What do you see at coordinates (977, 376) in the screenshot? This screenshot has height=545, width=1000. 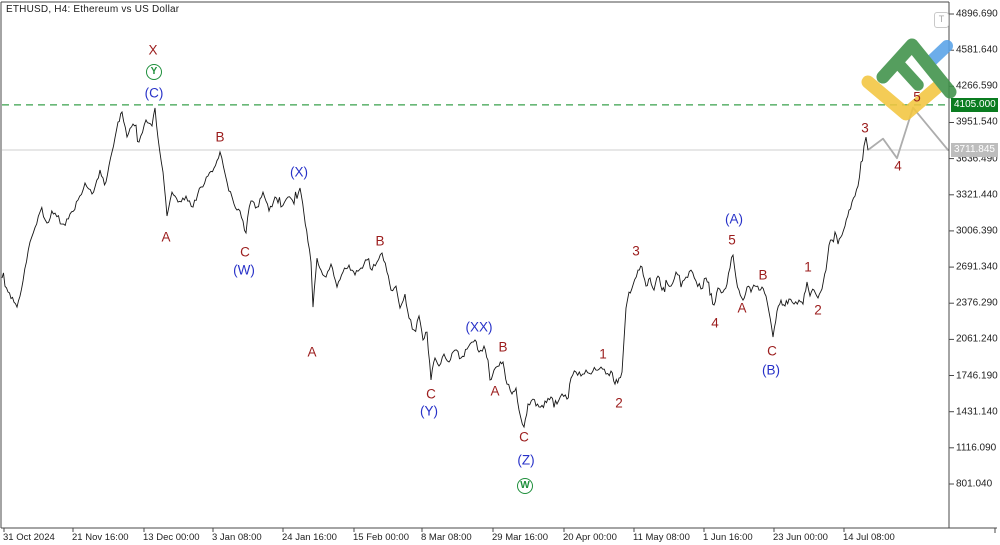 I see `price-axis-tick-label: 1746.190` at bounding box center [977, 376].